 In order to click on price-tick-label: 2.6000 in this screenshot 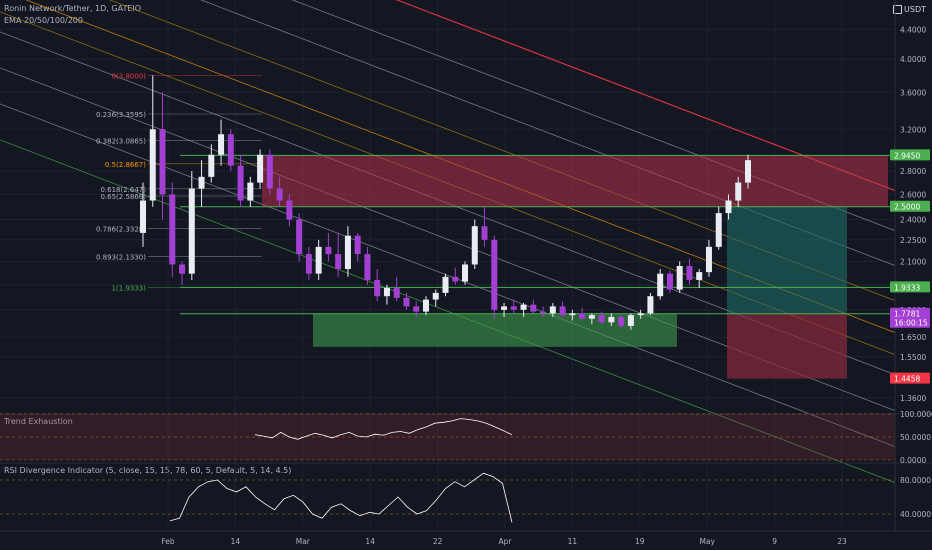, I will do `click(913, 194)`.